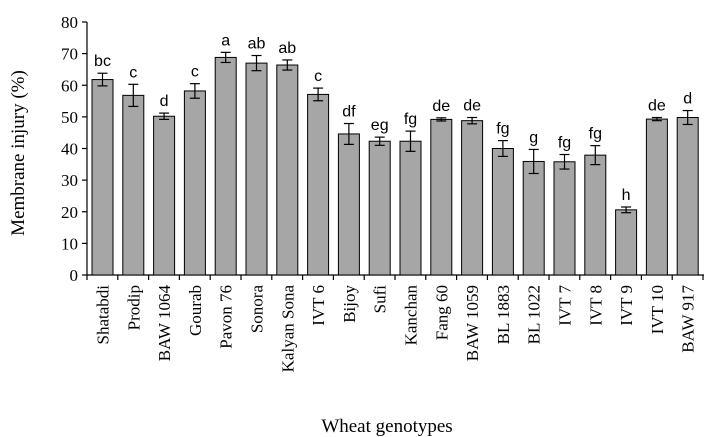 This screenshot has width=704, height=437. What do you see at coordinates (195, 310) in the screenshot?
I see `category-label: Gourab` at bounding box center [195, 310].